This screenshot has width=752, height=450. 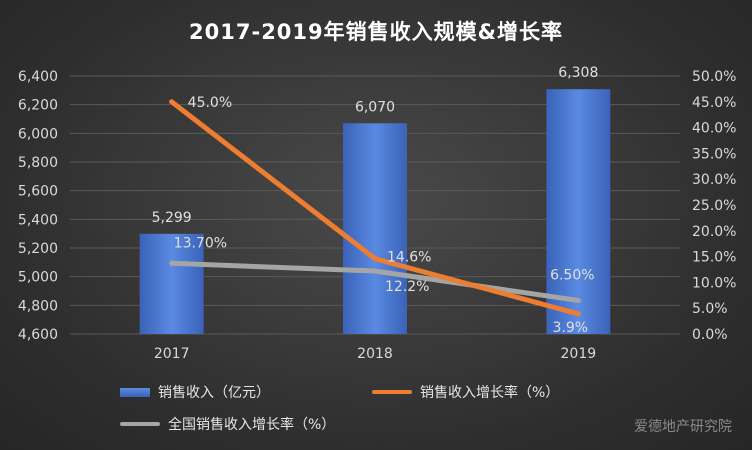 What do you see at coordinates (38, 192) in the screenshot?
I see `y-tick-label: 5,600` at bounding box center [38, 192].